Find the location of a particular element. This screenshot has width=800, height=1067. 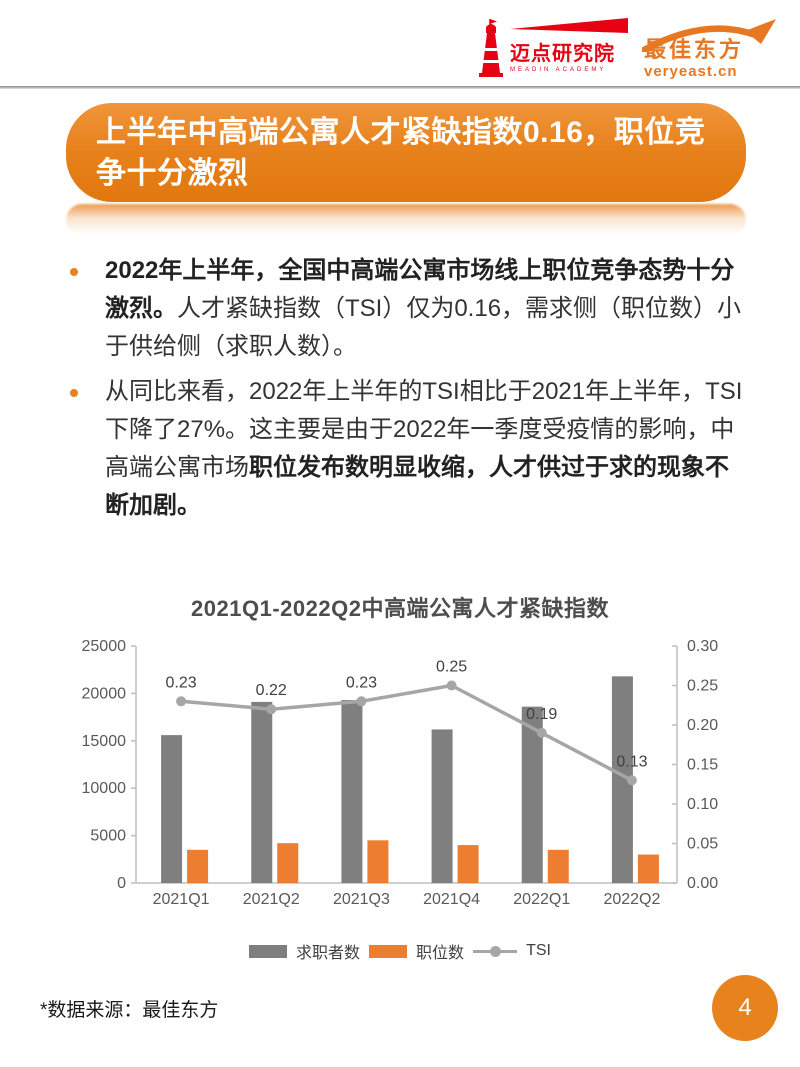

legend-marker-tsi is located at coordinates (495, 951).